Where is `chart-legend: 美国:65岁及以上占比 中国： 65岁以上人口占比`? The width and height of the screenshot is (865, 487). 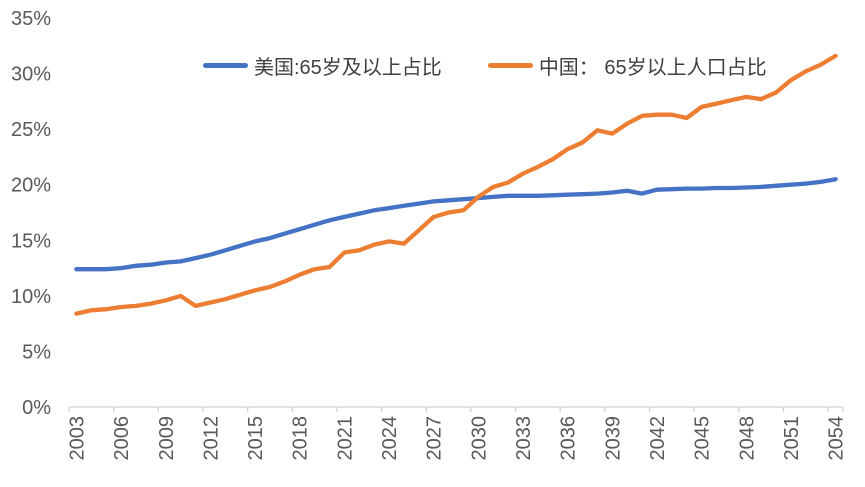 chart-legend: 美国:65岁及以上占比 中国： 65岁以上人口占比 is located at coordinates (485, 65).